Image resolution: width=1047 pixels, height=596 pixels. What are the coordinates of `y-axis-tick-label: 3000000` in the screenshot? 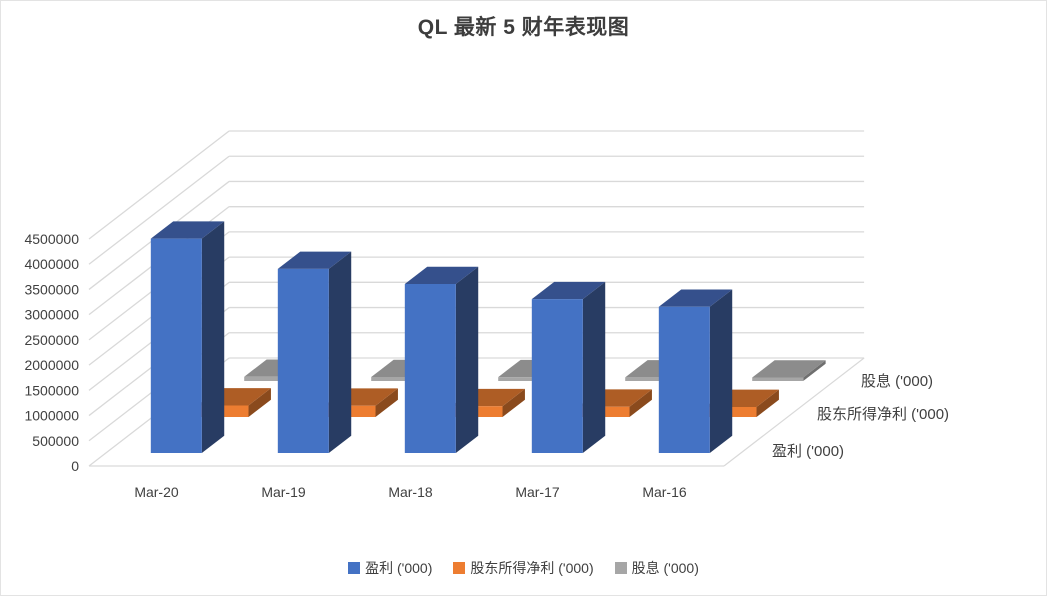 It's located at (51, 315).